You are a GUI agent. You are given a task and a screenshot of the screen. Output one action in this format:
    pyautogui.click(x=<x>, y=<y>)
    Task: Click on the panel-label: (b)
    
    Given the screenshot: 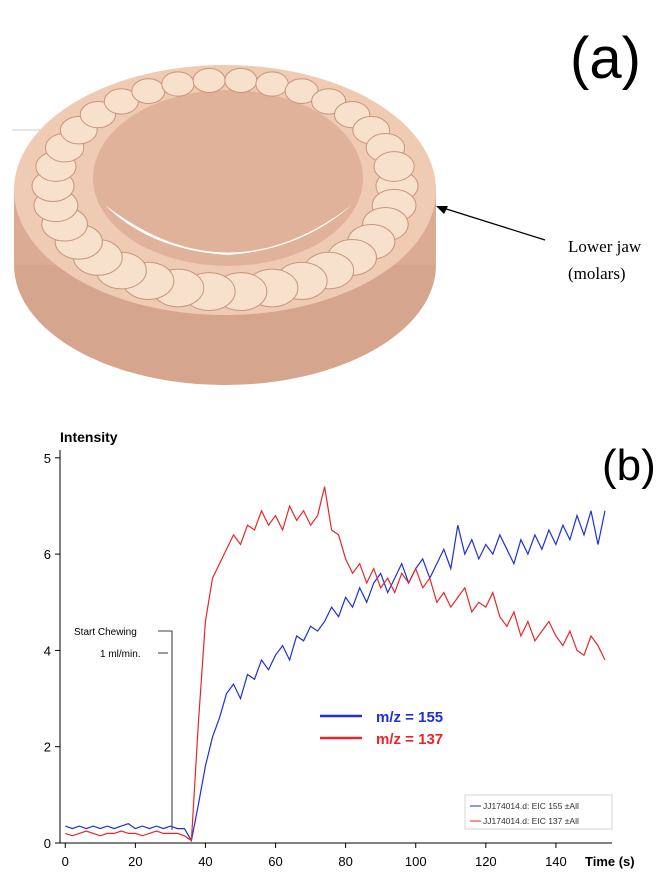 What is the action you would take?
    pyautogui.click(x=629, y=465)
    